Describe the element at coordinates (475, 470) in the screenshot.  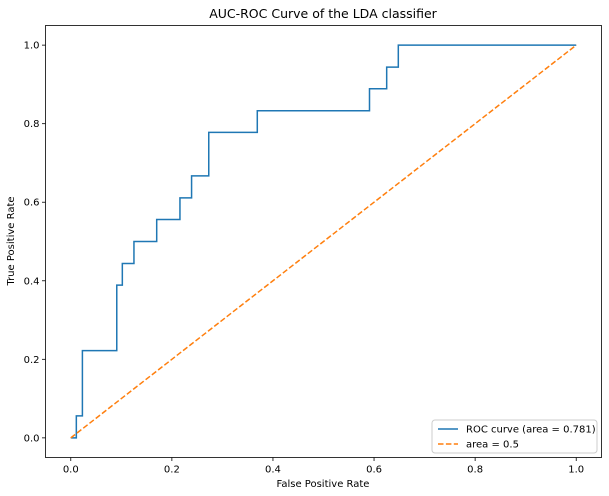
I see `x-tick-label: 0.8` at that location.